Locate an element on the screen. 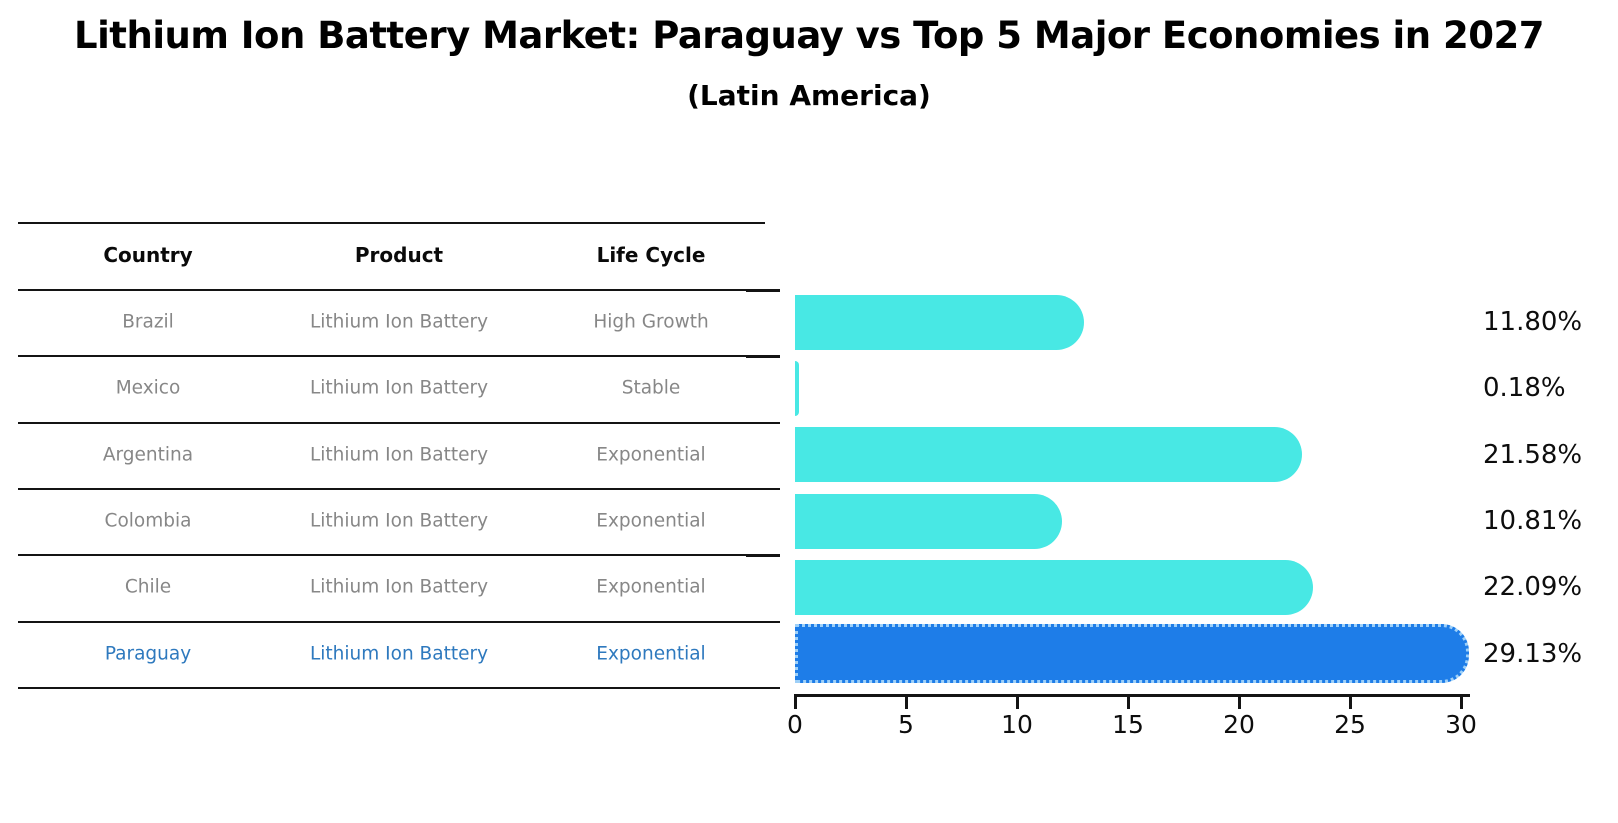 The height and width of the screenshot is (823, 1618). value-label: 29.13% is located at coordinates (1533, 653).